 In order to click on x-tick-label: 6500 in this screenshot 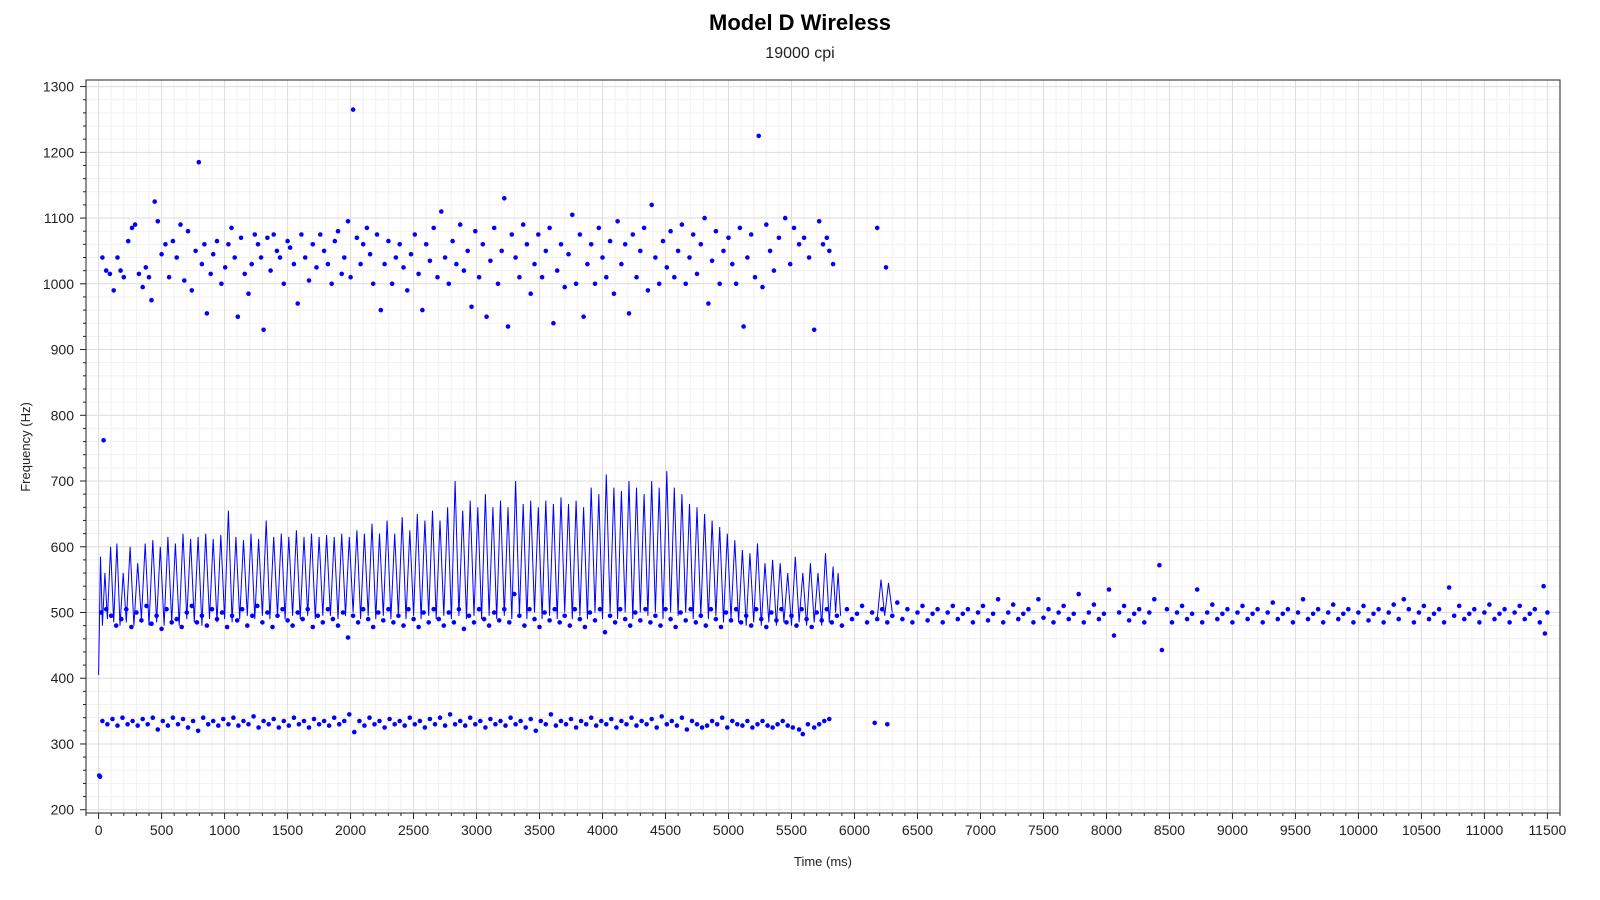, I will do `click(917, 830)`.